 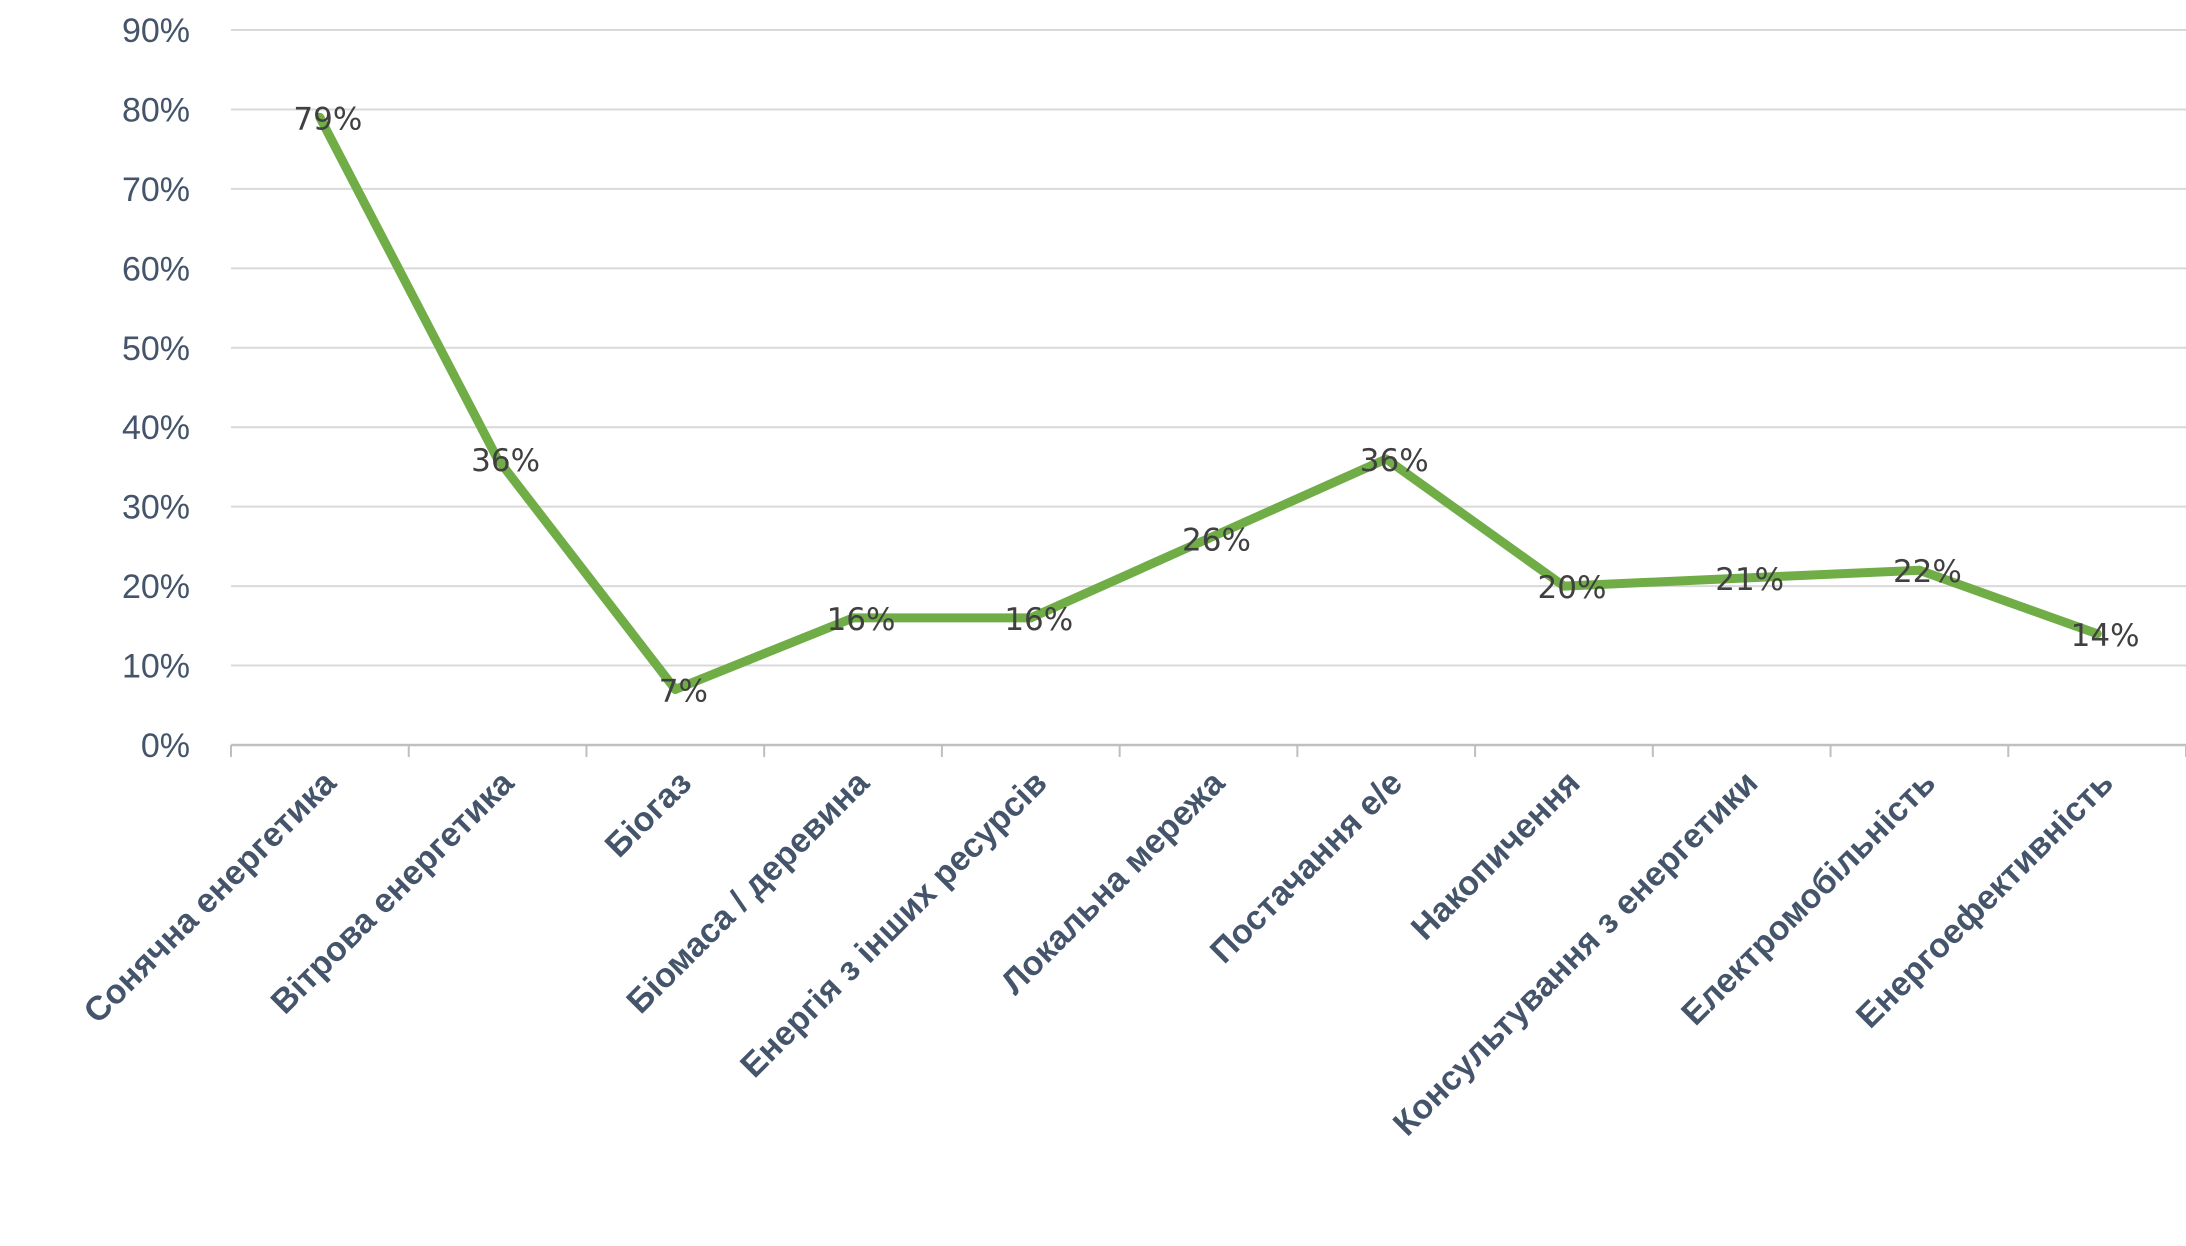 I want to click on y-tick-label: 30%, so click(x=156, y=508).